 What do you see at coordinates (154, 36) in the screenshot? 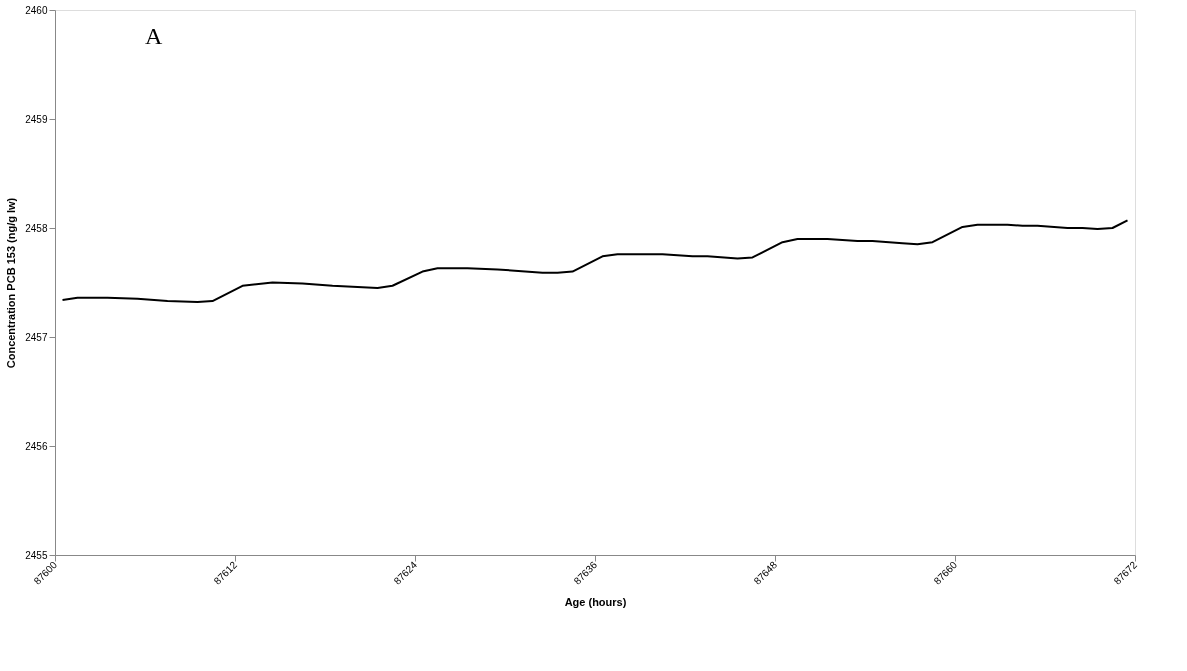
I see `annotation: A` at bounding box center [154, 36].